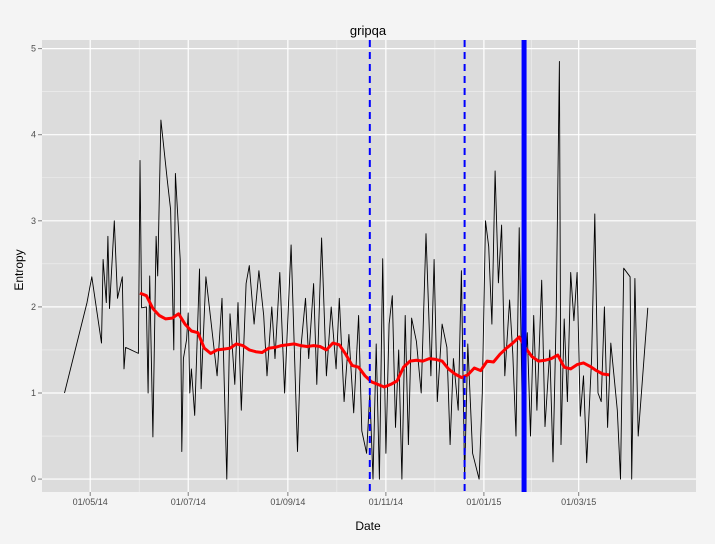 Image resolution: width=715 pixels, height=544 pixels. I want to click on y-tick-label: 1, so click(33, 393).